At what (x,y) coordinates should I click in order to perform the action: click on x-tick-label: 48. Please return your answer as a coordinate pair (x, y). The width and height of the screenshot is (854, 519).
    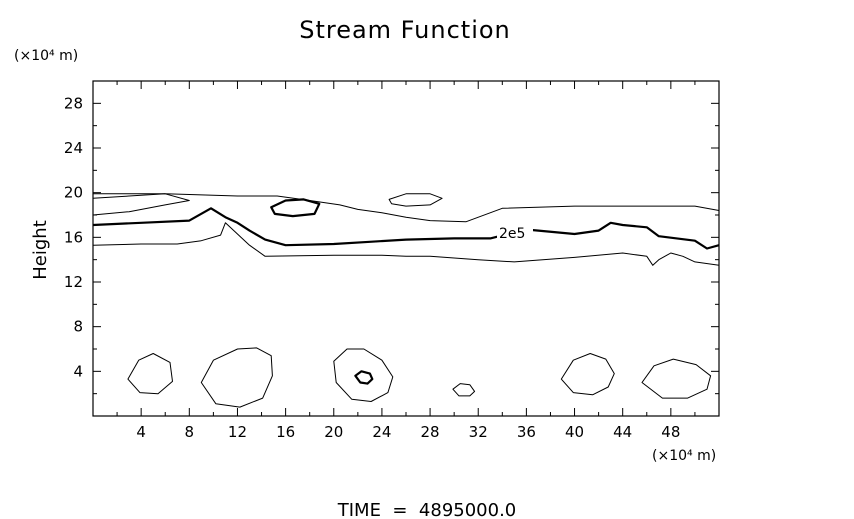
    Looking at the image, I should click on (670, 432).